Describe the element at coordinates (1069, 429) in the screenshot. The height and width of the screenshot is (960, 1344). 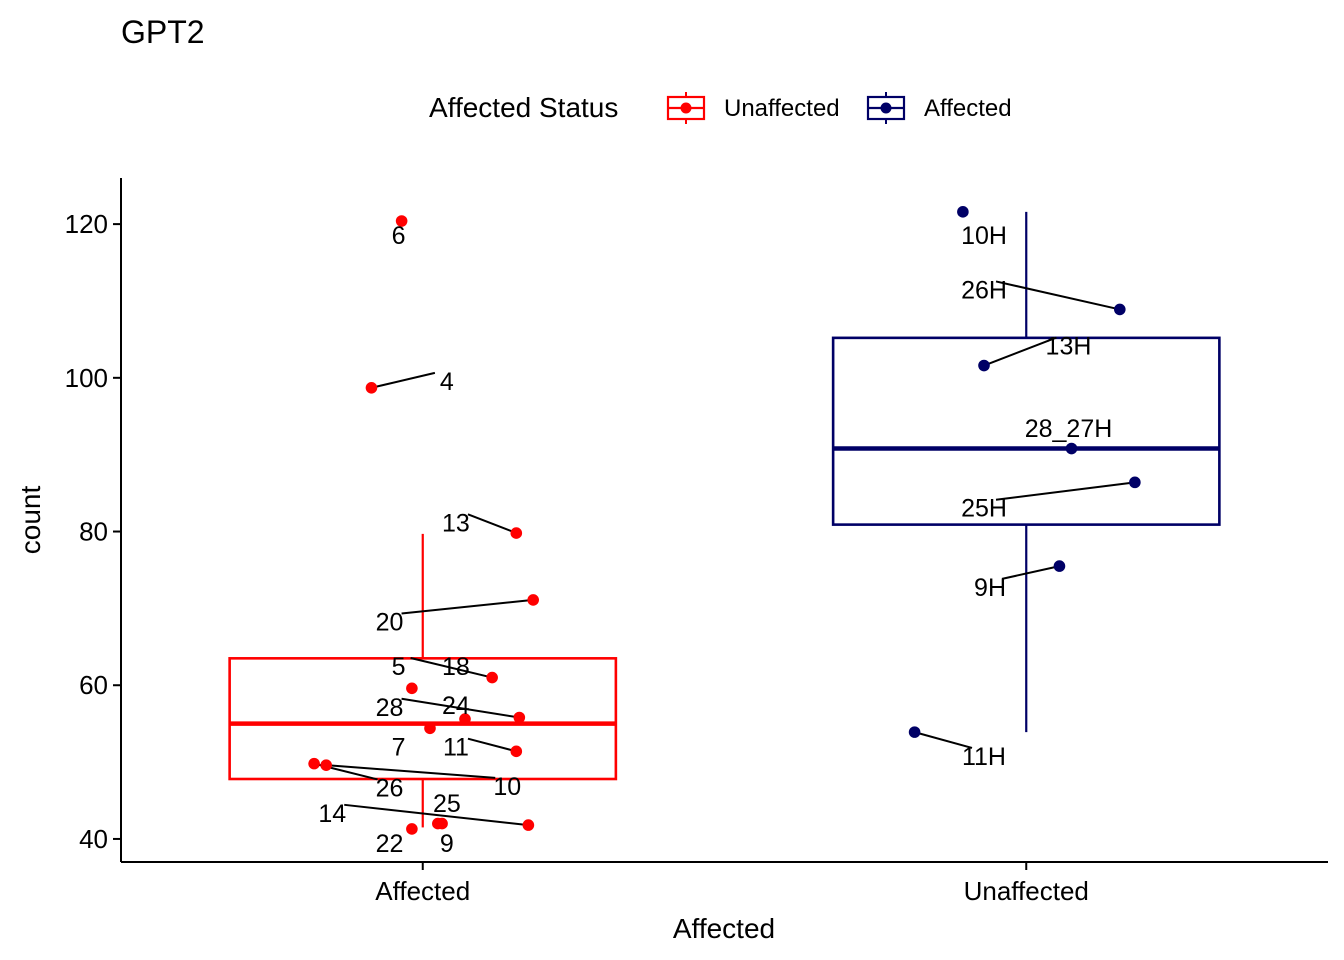
I see `point-label: 28_27H` at that location.